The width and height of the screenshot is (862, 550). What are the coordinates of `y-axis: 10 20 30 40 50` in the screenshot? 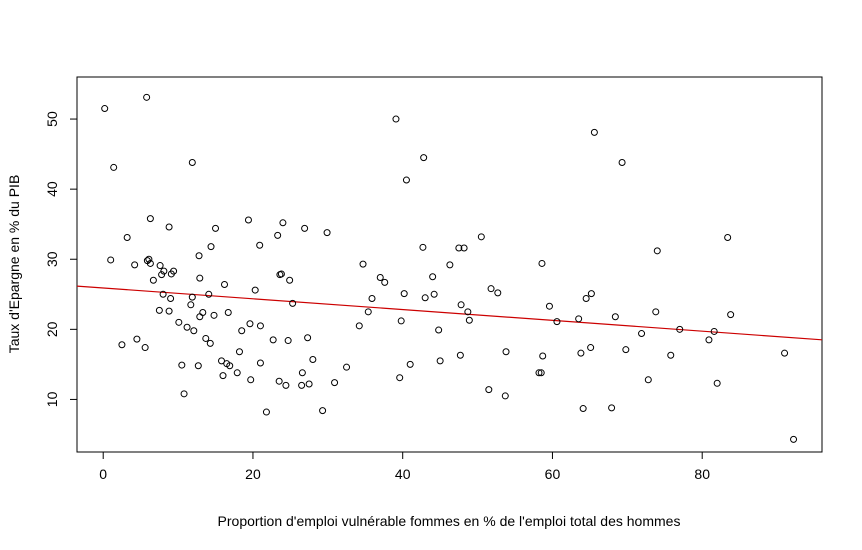 It's located at (61, 259).